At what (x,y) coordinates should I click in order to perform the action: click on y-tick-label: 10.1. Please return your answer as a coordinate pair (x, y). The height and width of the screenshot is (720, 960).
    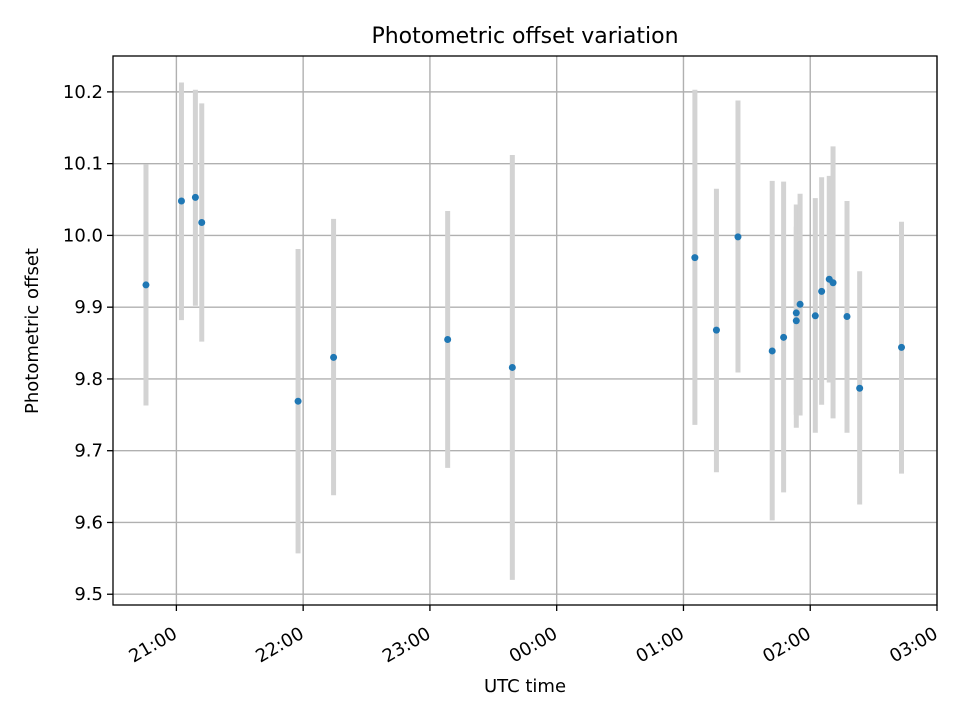
    Looking at the image, I should click on (83, 164).